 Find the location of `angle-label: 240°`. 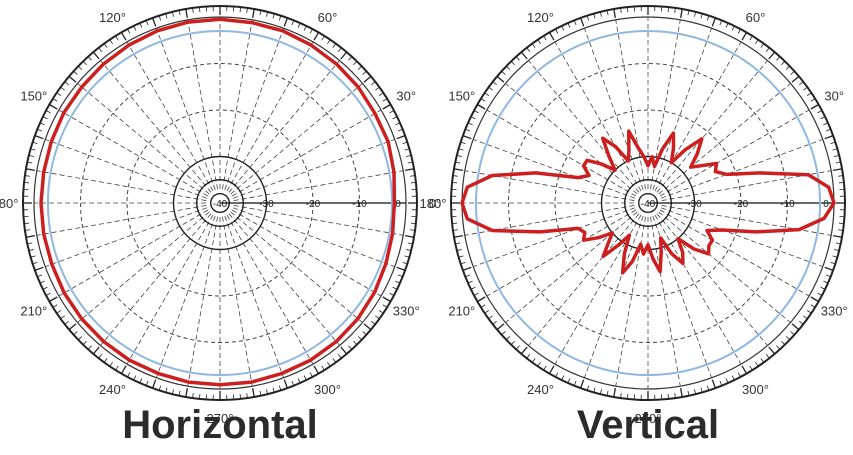

angle-label: 240° is located at coordinates (540, 389).